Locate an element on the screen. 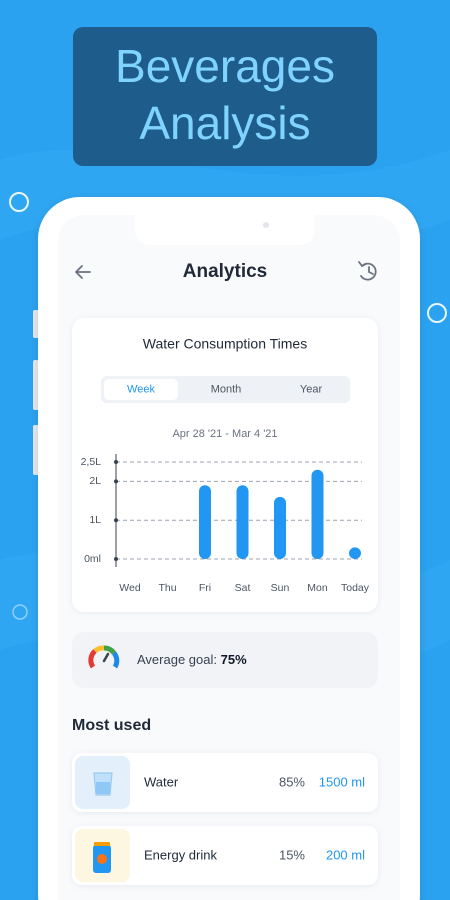  banner-title: Beverages is located at coordinates (225, 66).